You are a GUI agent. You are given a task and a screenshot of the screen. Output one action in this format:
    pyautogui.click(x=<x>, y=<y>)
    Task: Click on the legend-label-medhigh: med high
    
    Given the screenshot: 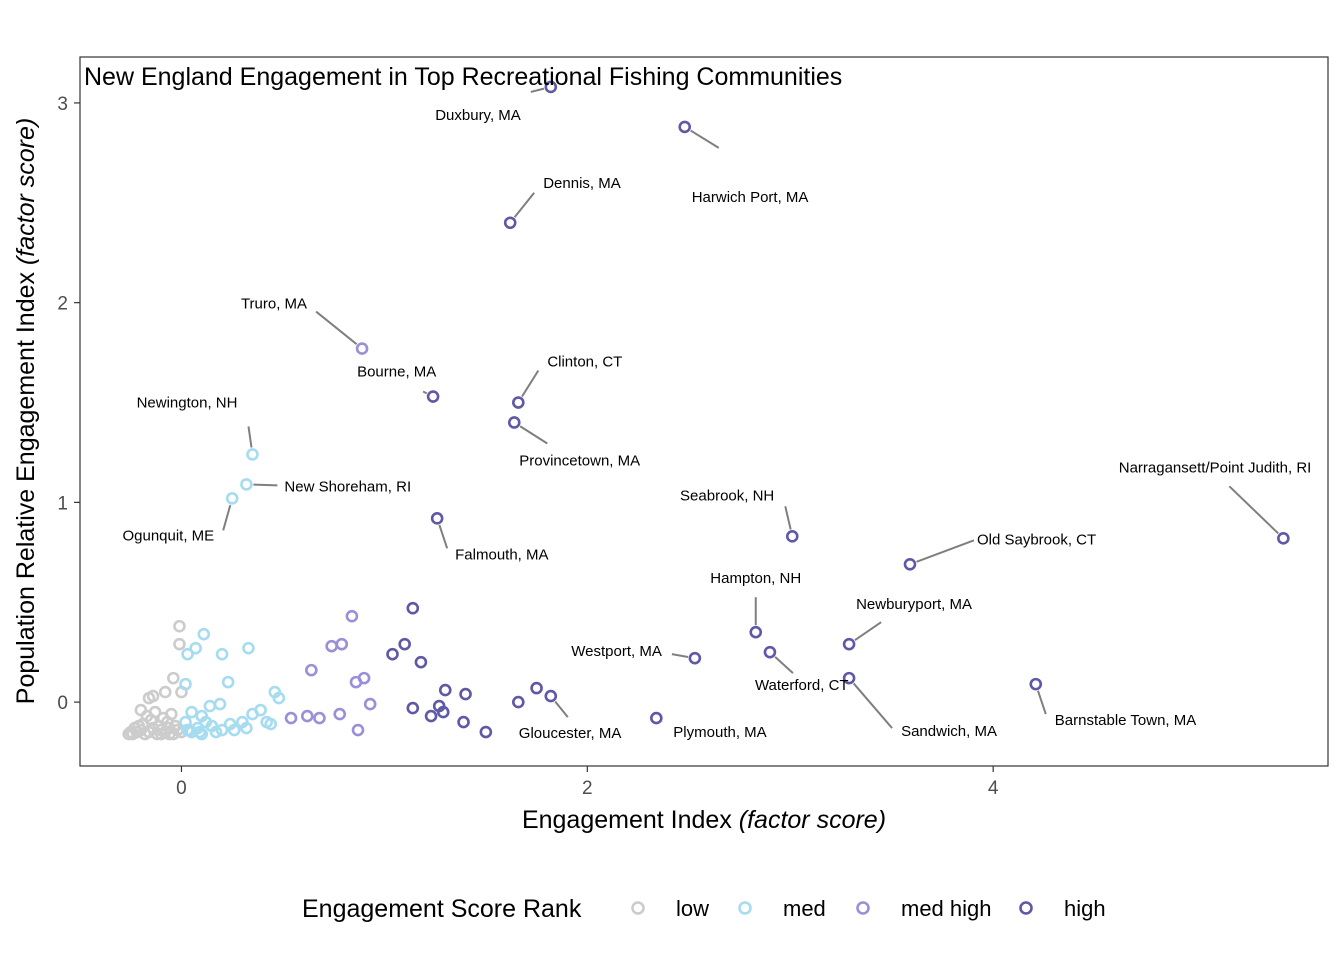 What is the action you would take?
    pyautogui.click(x=946, y=908)
    